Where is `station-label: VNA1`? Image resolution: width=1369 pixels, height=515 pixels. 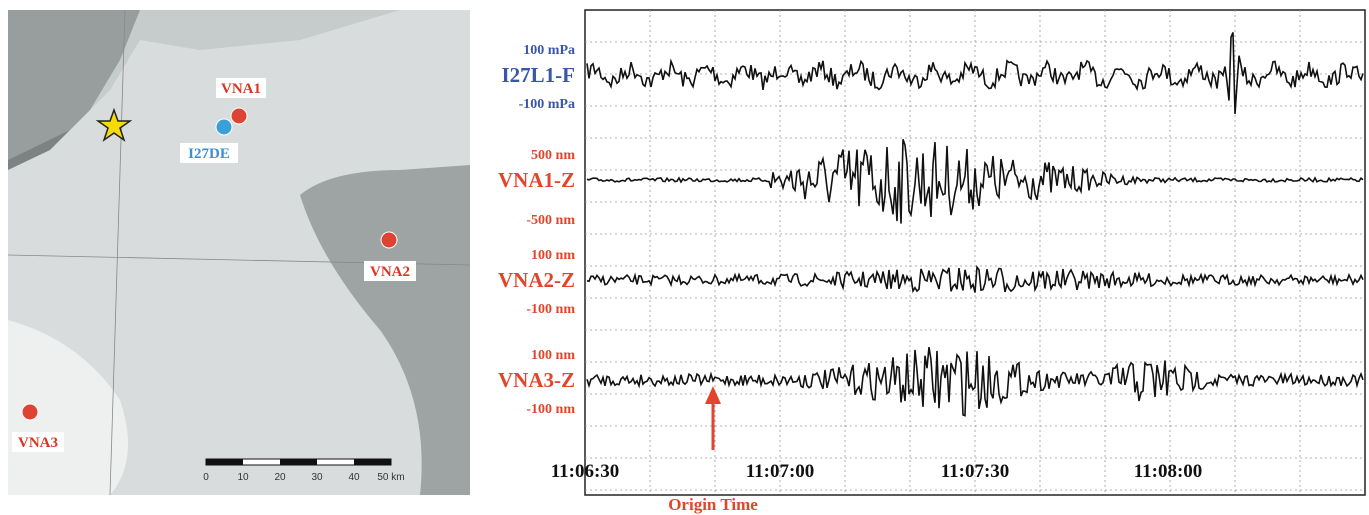 station-label: VNA1 is located at coordinates (241, 89).